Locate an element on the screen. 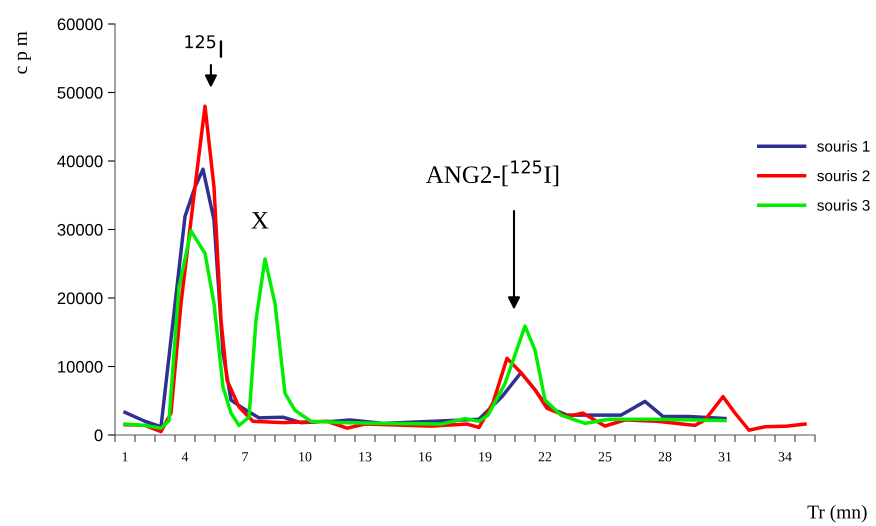  y-tick-label: 10000 is located at coordinates (80, 366).